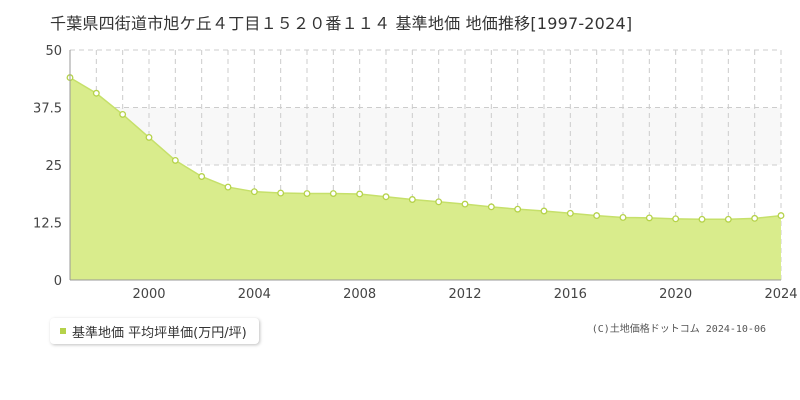 The width and height of the screenshot is (800, 400). I want to click on x-tick-label: 2000, so click(148, 294).